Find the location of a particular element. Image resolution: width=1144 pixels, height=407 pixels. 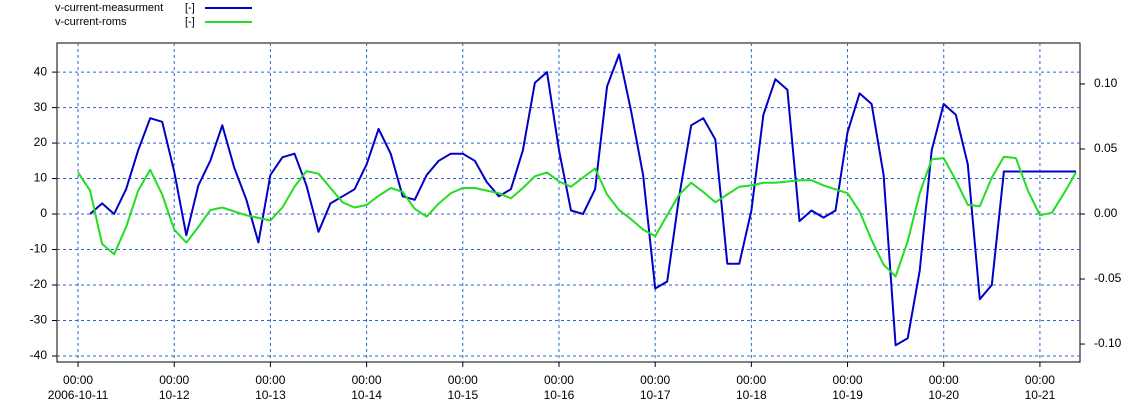

y-tick-label: 40 is located at coordinates (41, 71).